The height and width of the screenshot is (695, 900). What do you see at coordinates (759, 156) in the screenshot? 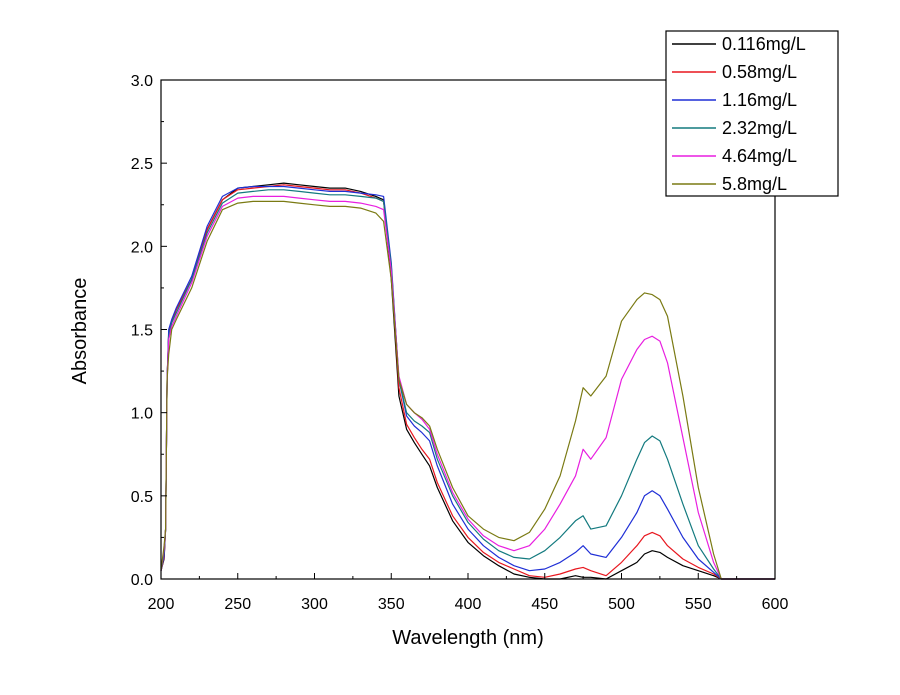
I see `legend-label-4: 4.64mg/L` at bounding box center [759, 156].